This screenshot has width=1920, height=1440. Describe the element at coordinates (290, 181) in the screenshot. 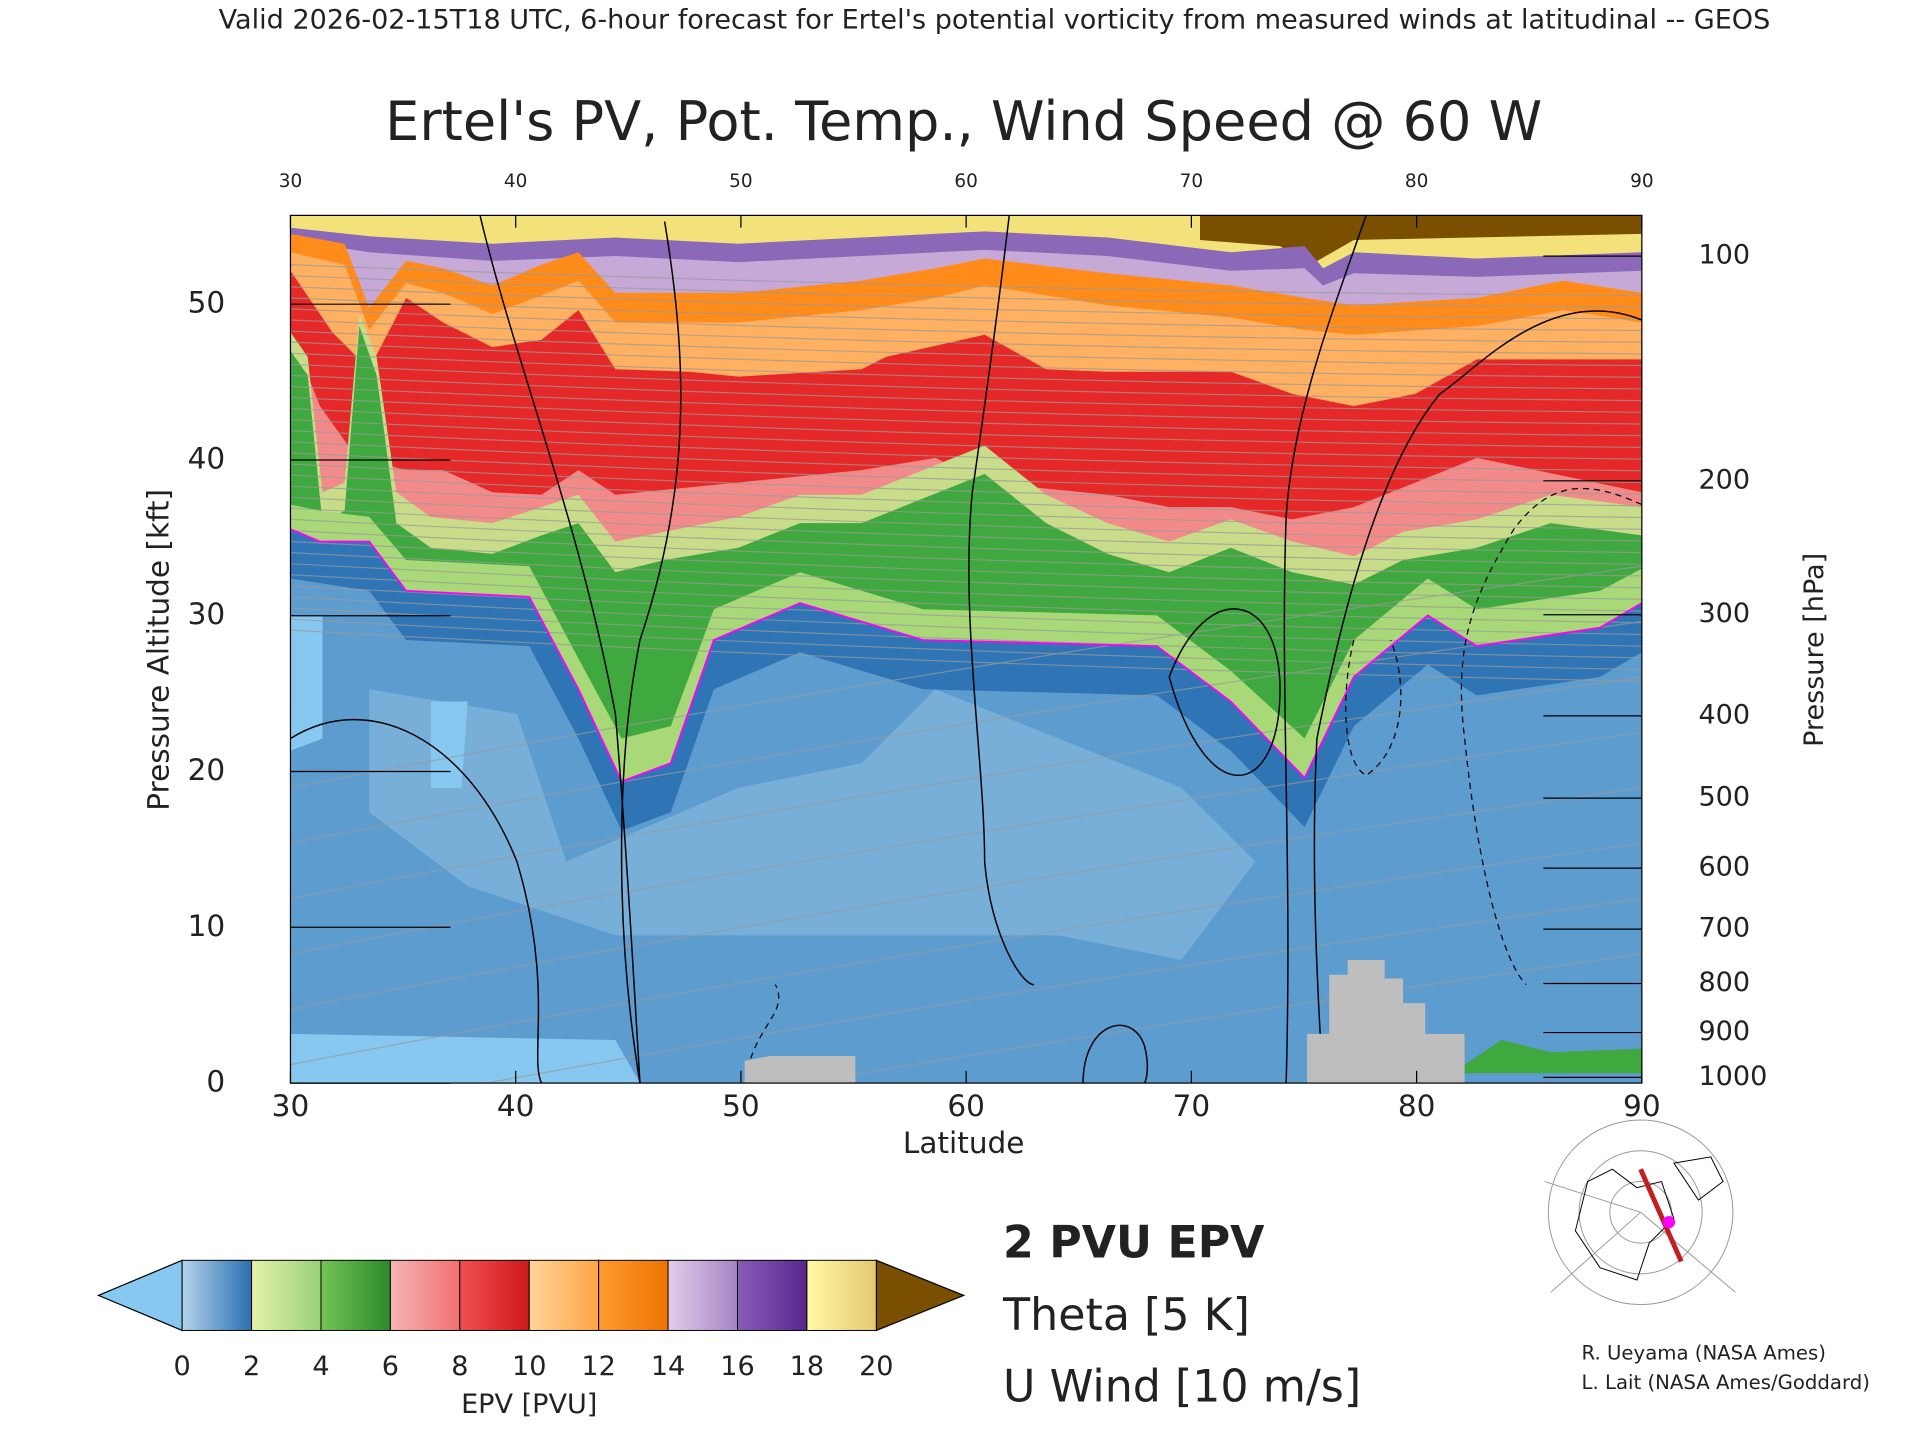

I see `top-tick-label: 30` at that location.